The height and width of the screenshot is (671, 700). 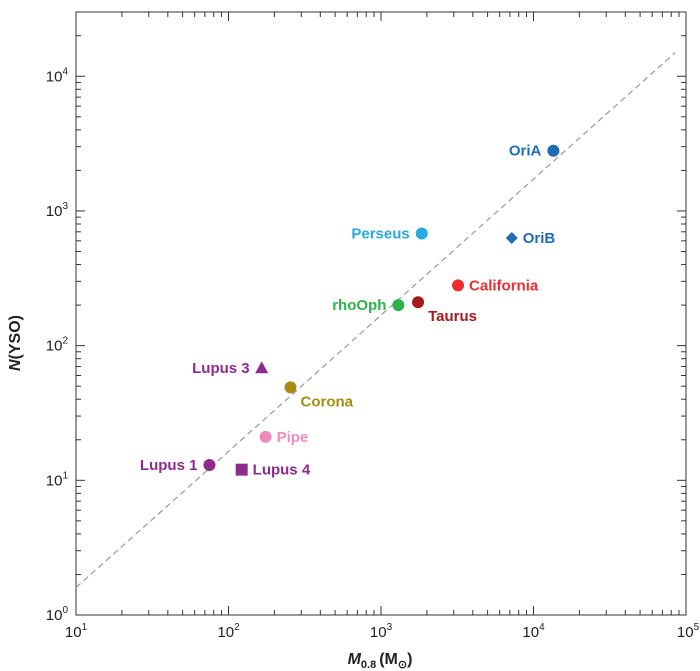 I want to click on data-label: OriB, so click(x=539, y=238).